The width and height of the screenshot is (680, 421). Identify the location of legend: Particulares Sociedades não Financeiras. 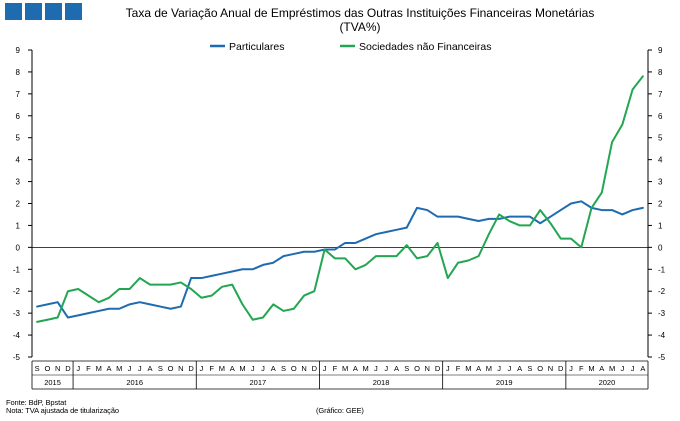
(351, 47).